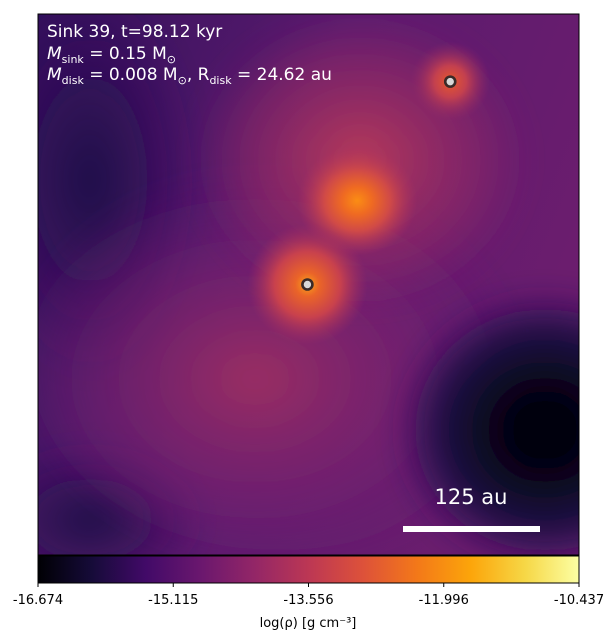 The image size is (615, 644). I want to click on annotation-disk-radius-symbol: , R, so click(198, 75).